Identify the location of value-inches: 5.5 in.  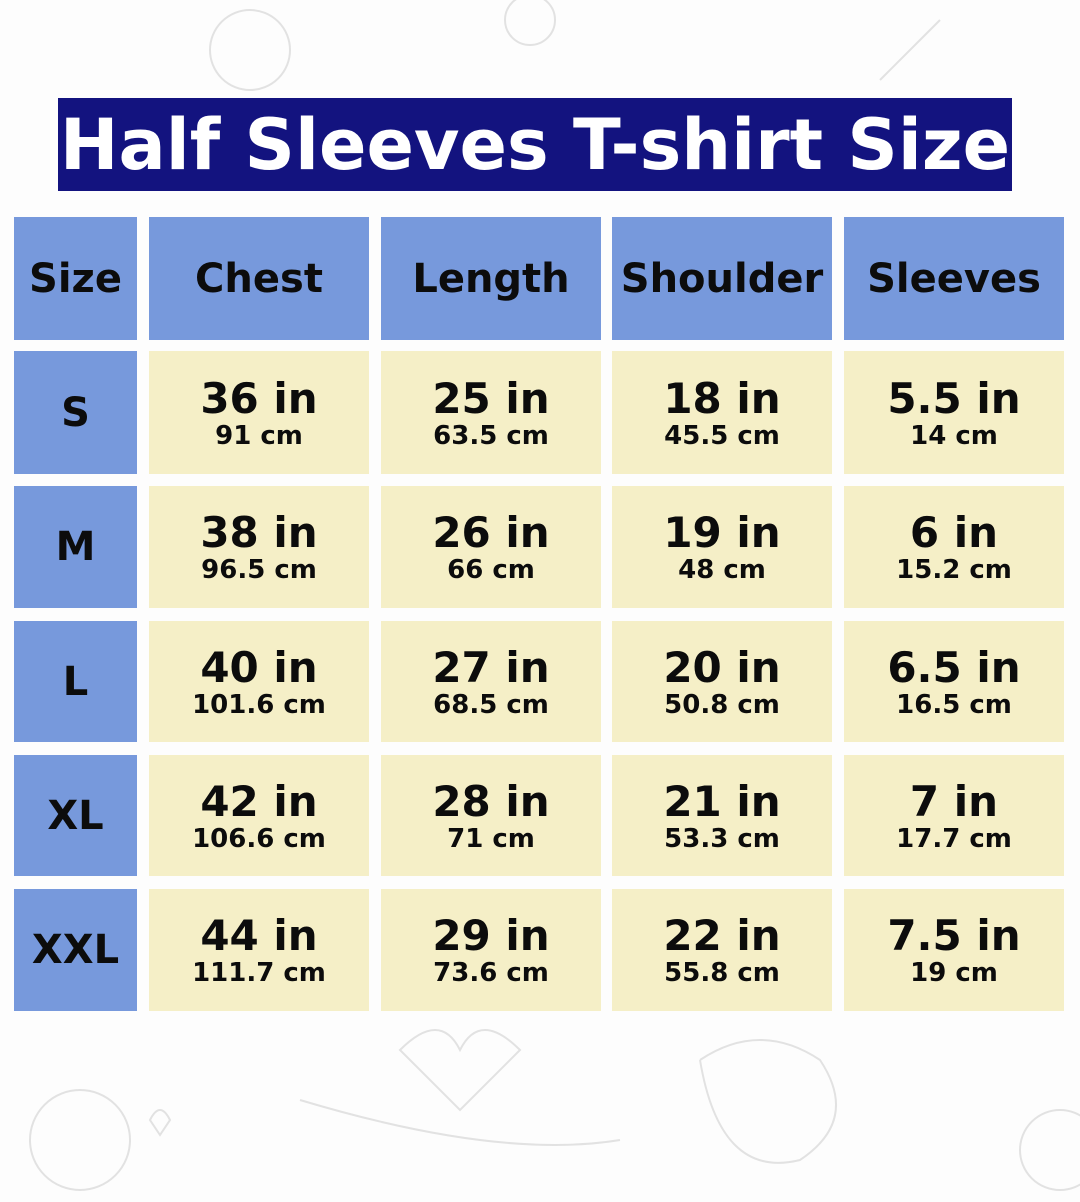
(954, 398).